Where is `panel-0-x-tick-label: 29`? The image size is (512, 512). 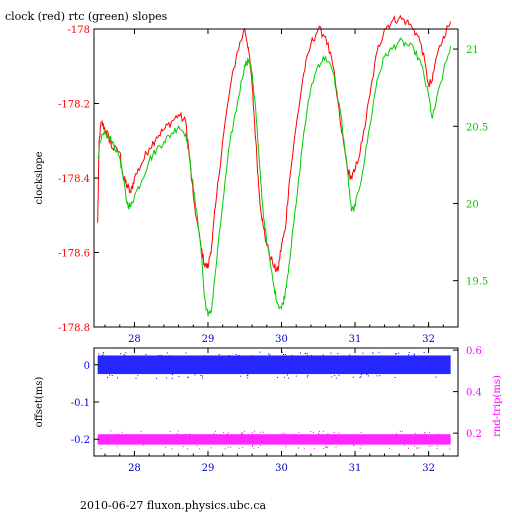 panel-0-x-tick-label: 29 is located at coordinates (208, 339).